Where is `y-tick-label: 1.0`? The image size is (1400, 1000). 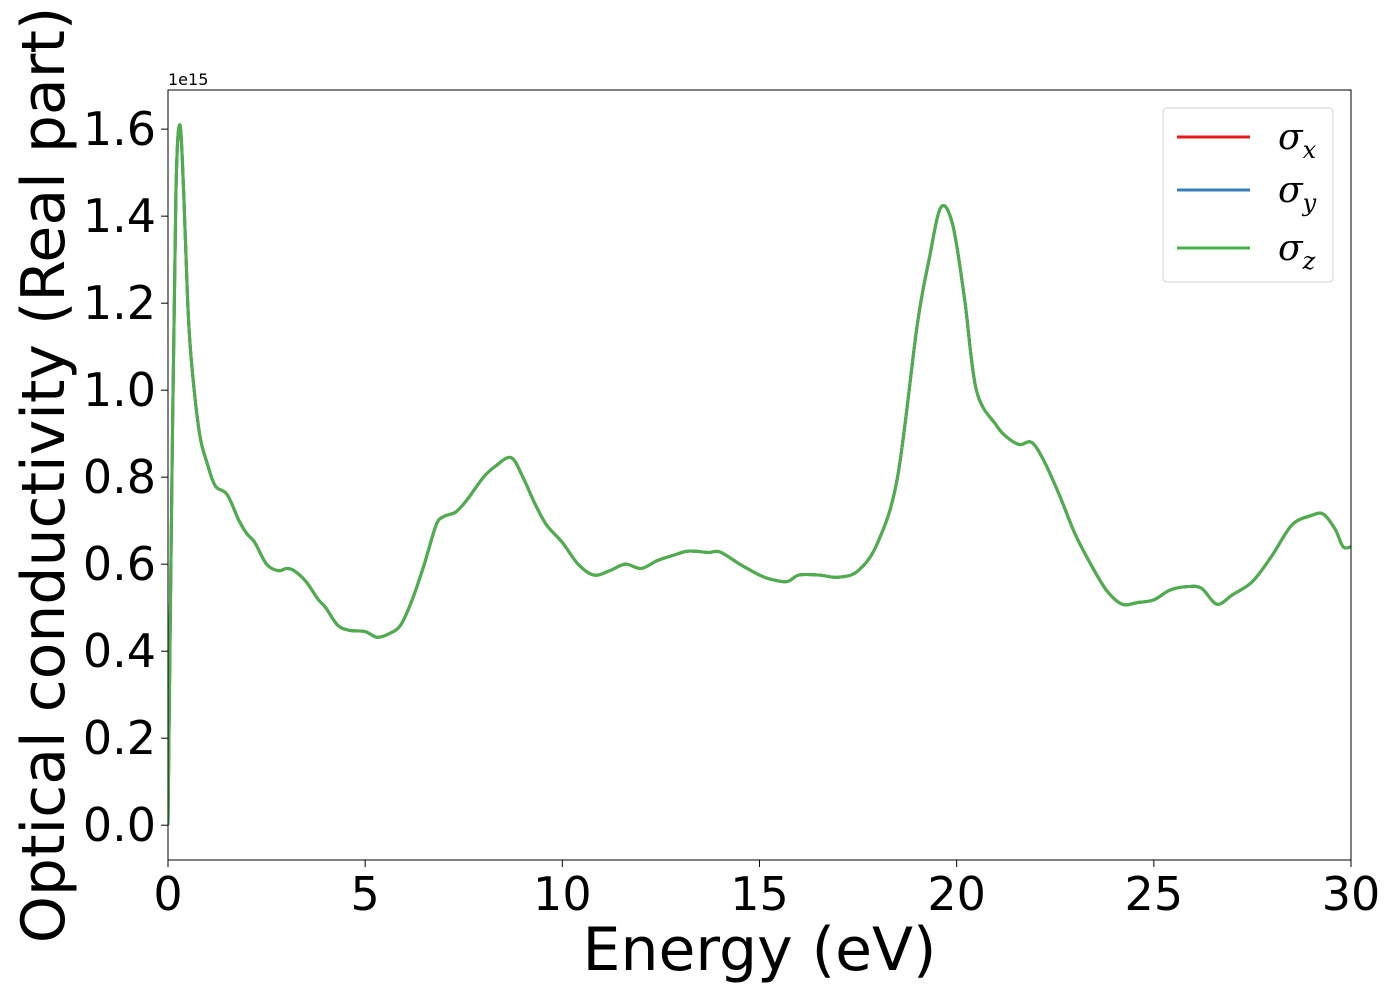 y-tick-label: 1.0 is located at coordinates (119, 390).